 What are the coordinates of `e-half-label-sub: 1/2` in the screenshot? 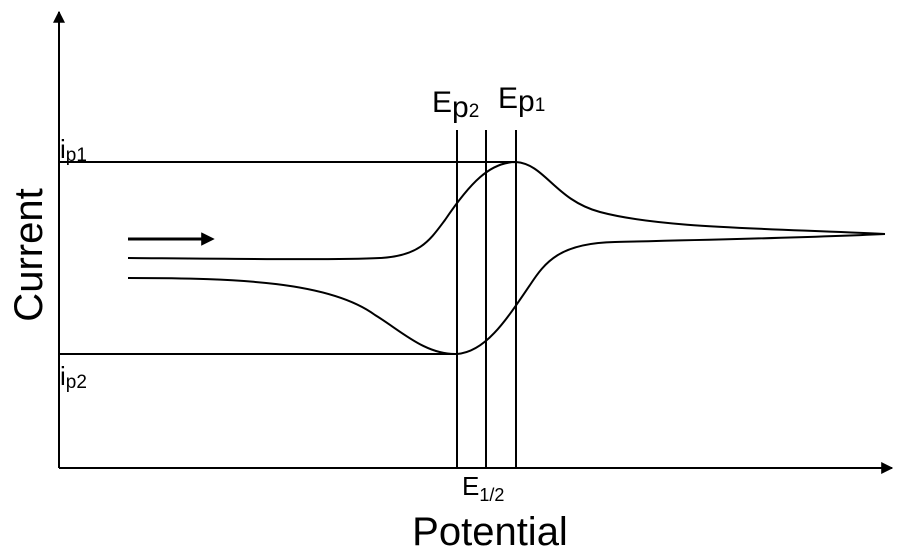 It's located at (491, 495).